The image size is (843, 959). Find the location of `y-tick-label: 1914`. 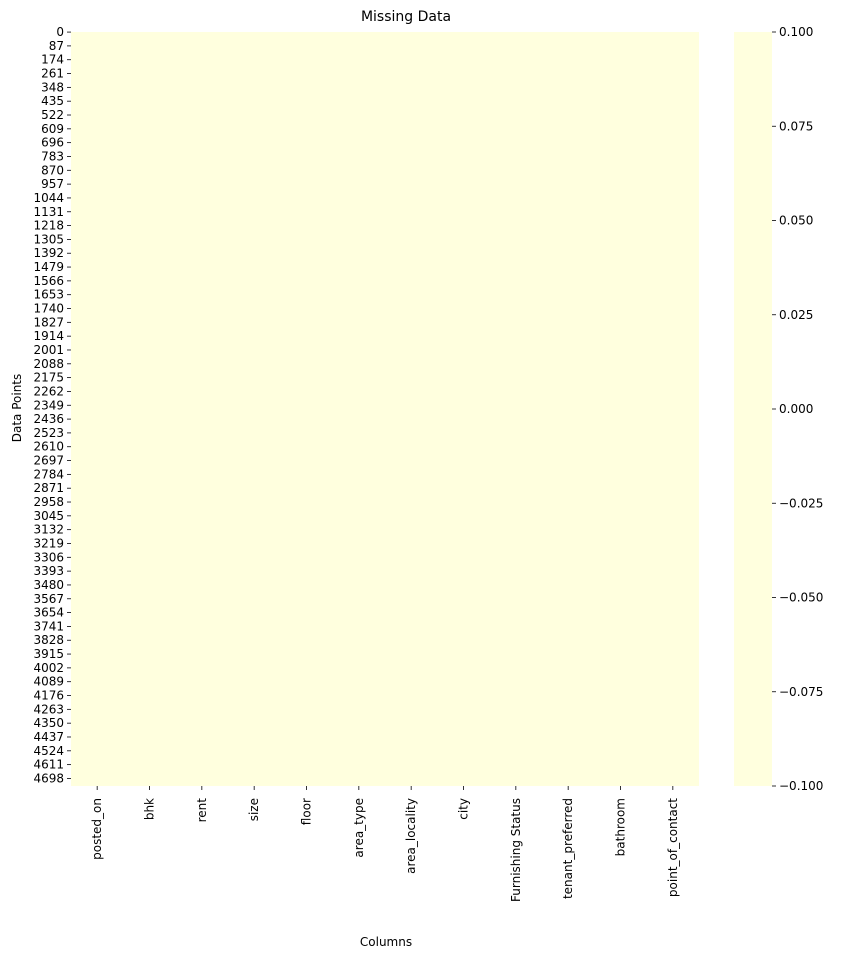

y-tick-label: 1914 is located at coordinates (48, 336).